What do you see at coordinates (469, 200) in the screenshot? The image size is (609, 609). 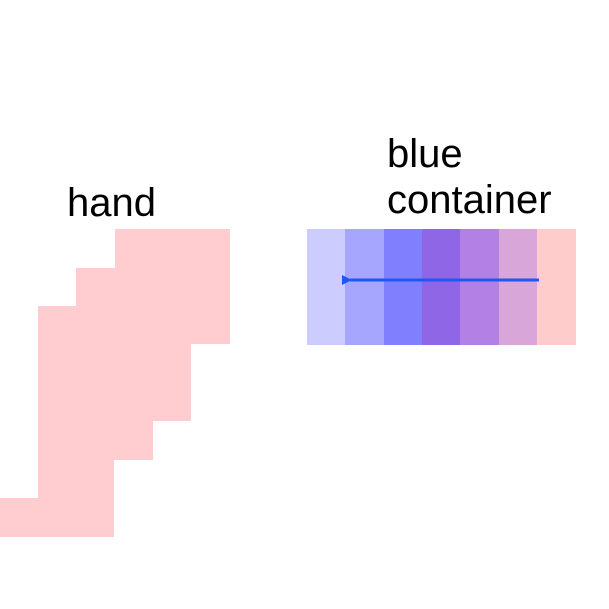 I see `blue-container-label-line-2: container` at bounding box center [469, 200].